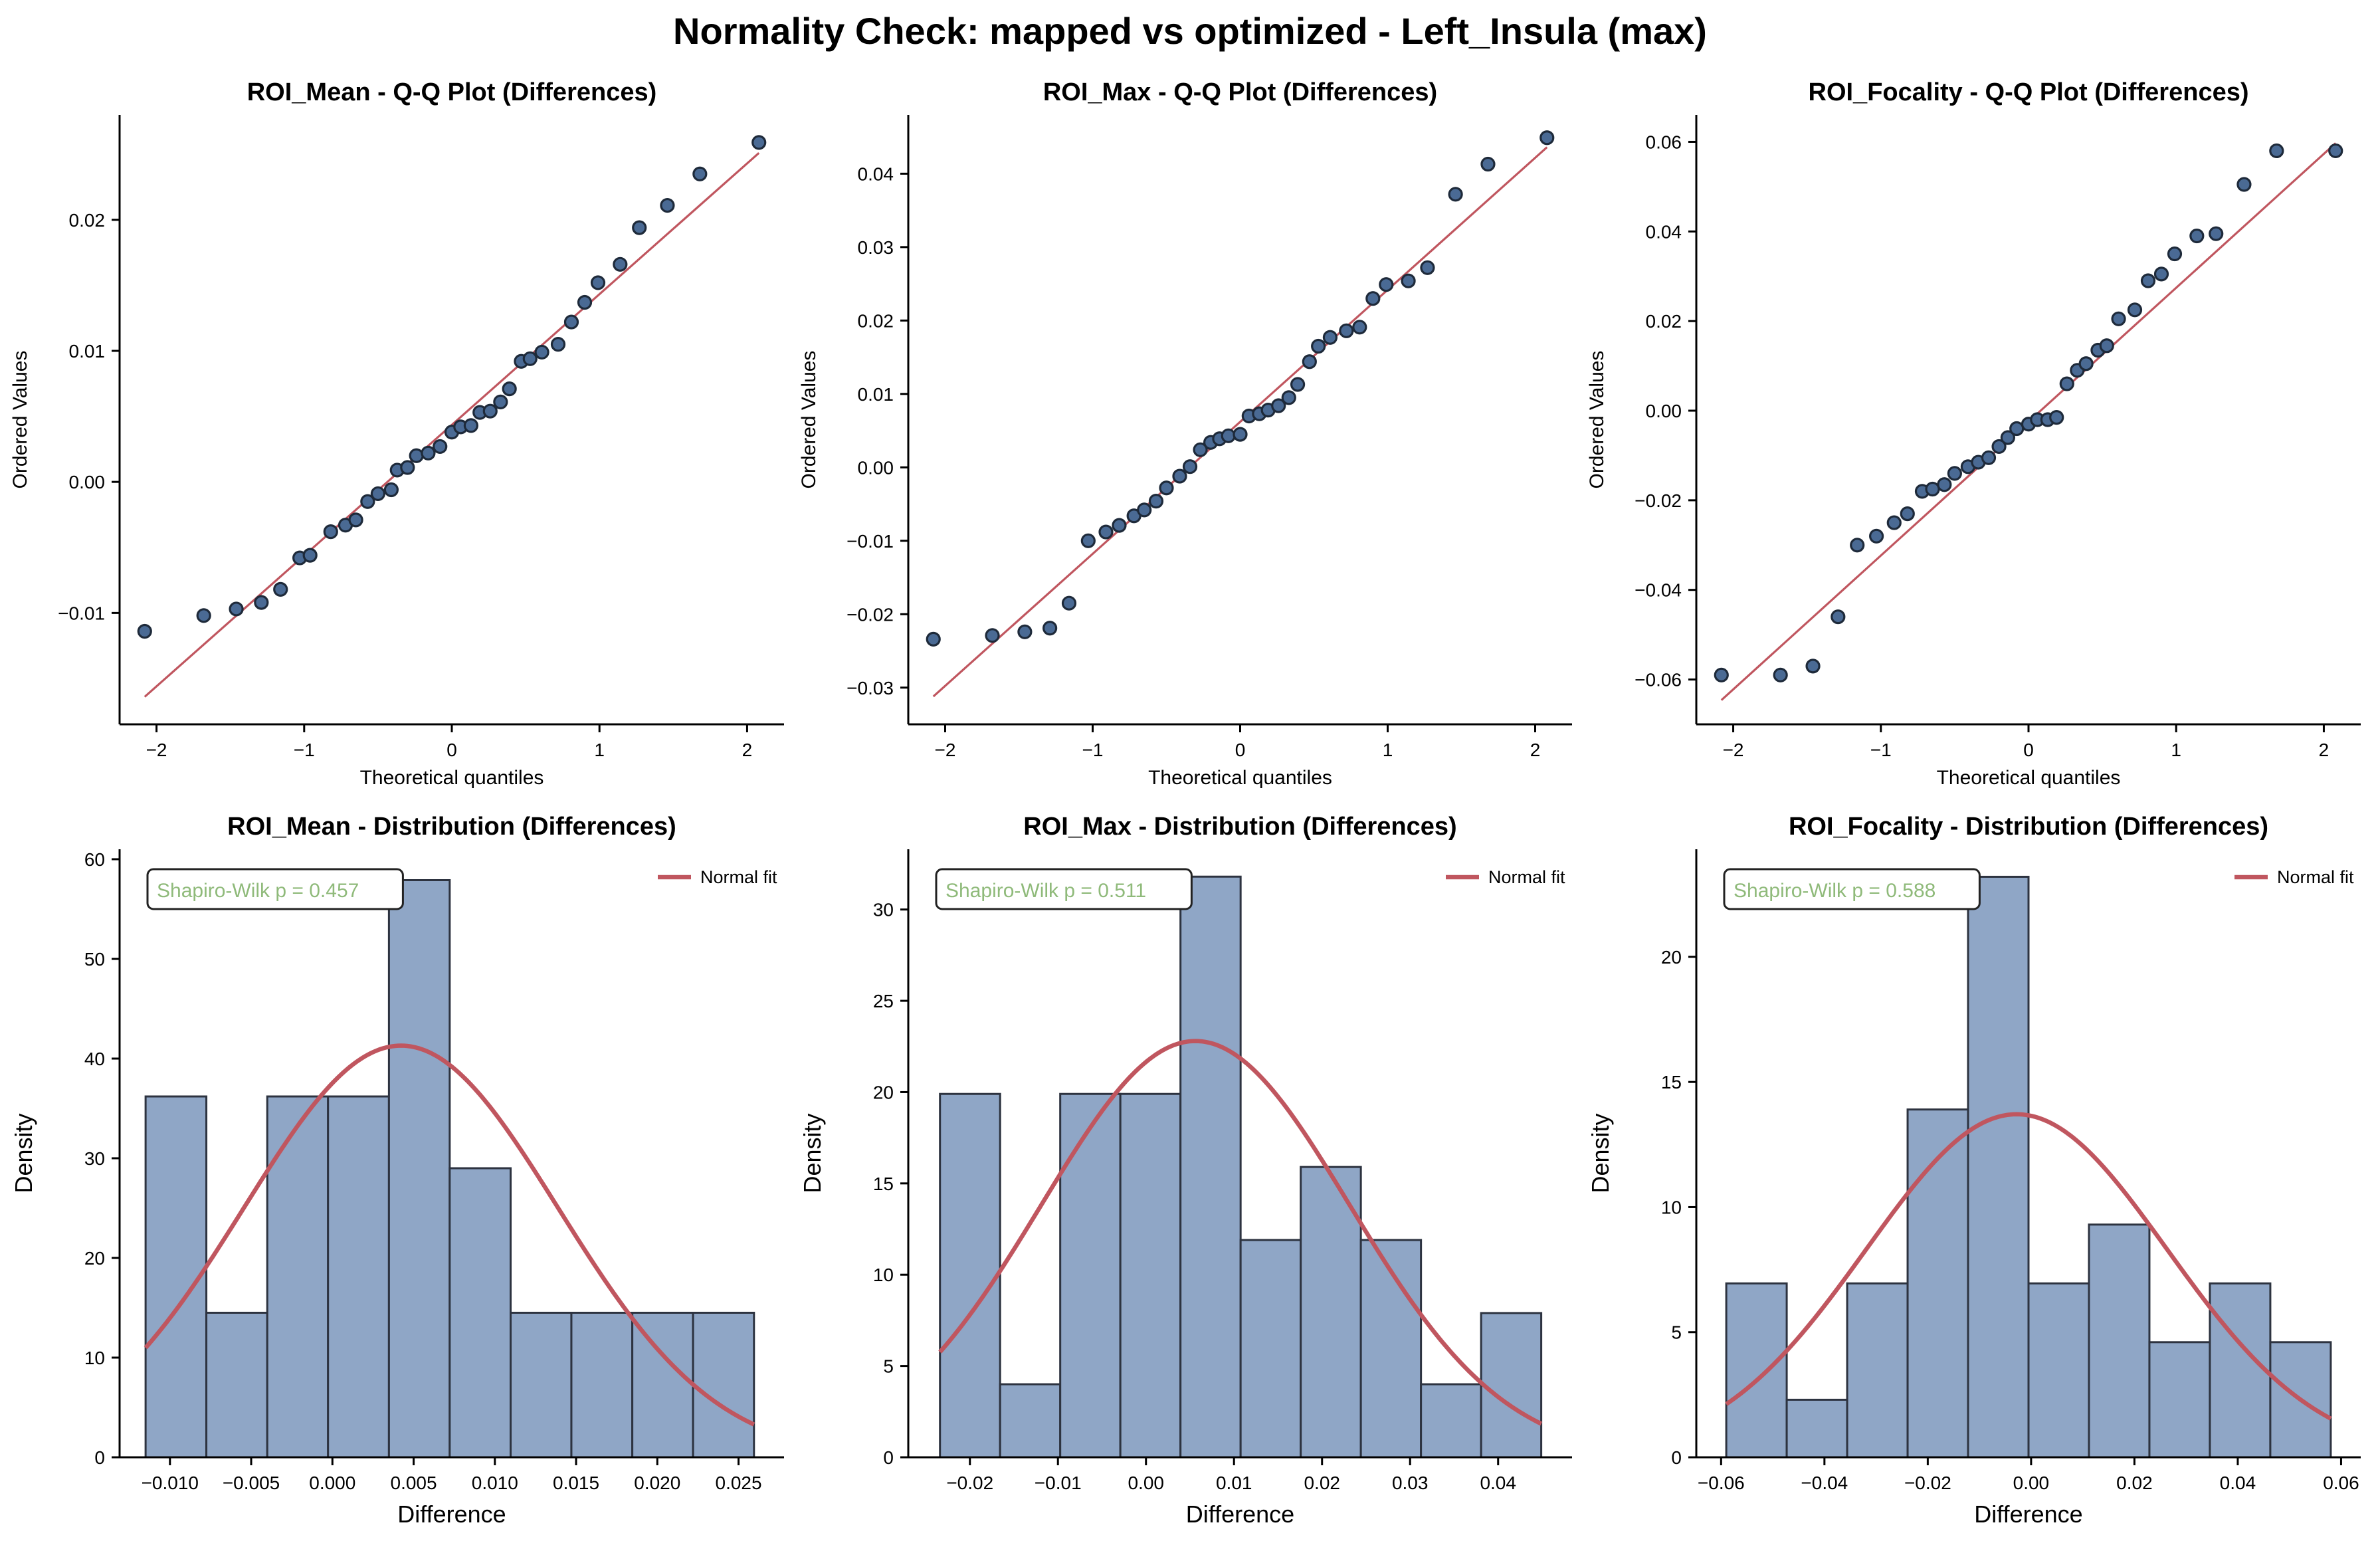 This screenshot has width=2380, height=1547. I want to click on x-tick-label: 0.005, so click(414, 1483).